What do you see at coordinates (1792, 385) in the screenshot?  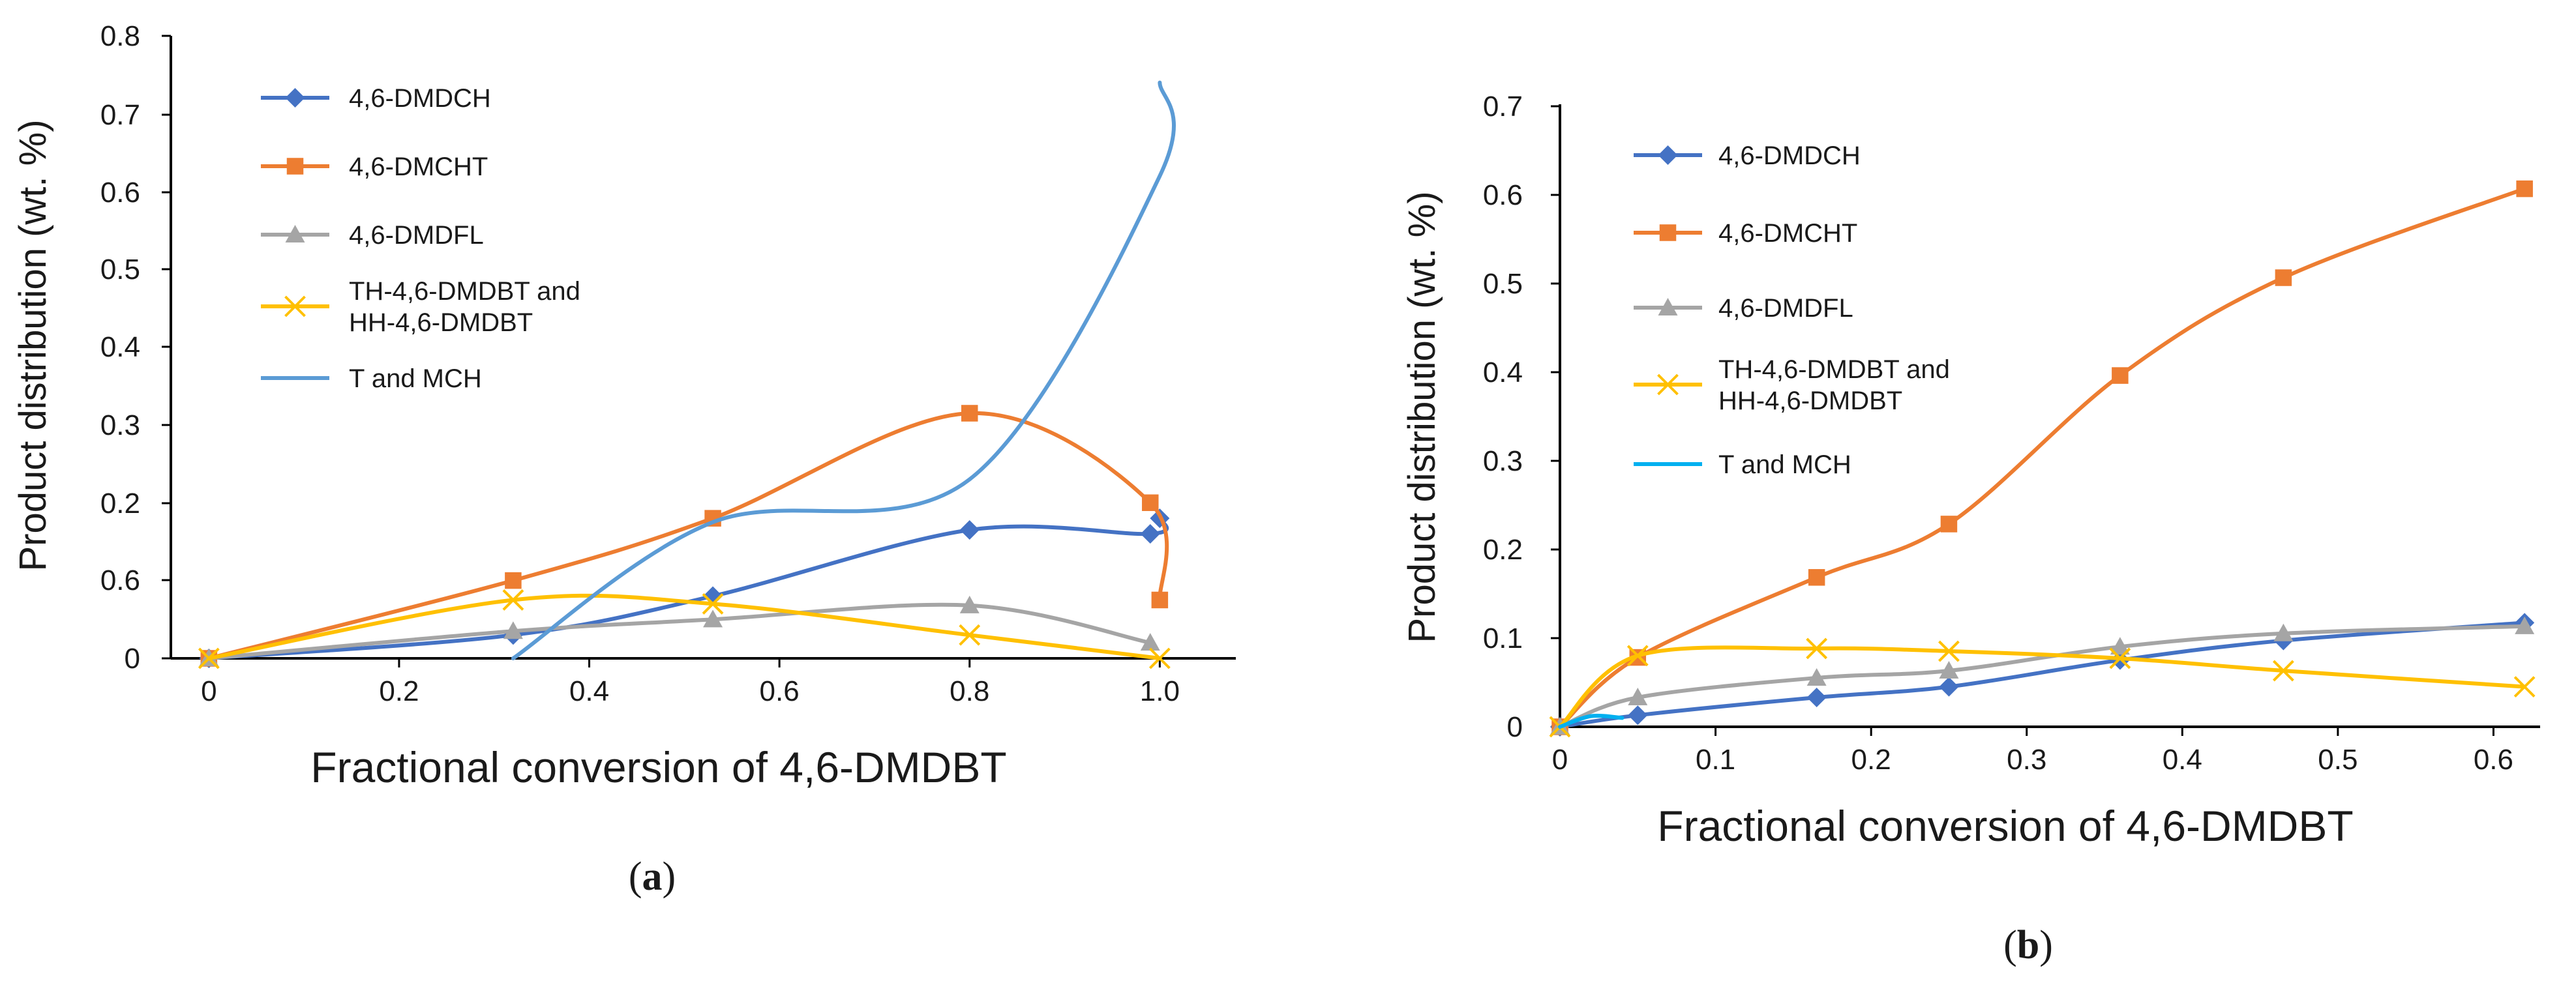 I see `panel-b-legend-entry-4: TH-4,6-DMDBT and HH-4,6-DMDBT` at bounding box center [1792, 385].